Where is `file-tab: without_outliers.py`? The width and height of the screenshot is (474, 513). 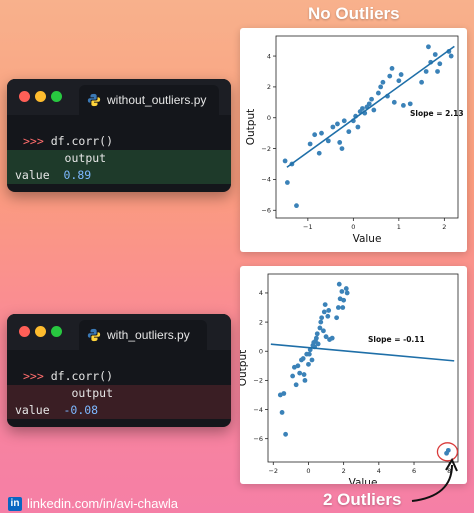 file-tab: without_outliers.py is located at coordinates (149, 100).